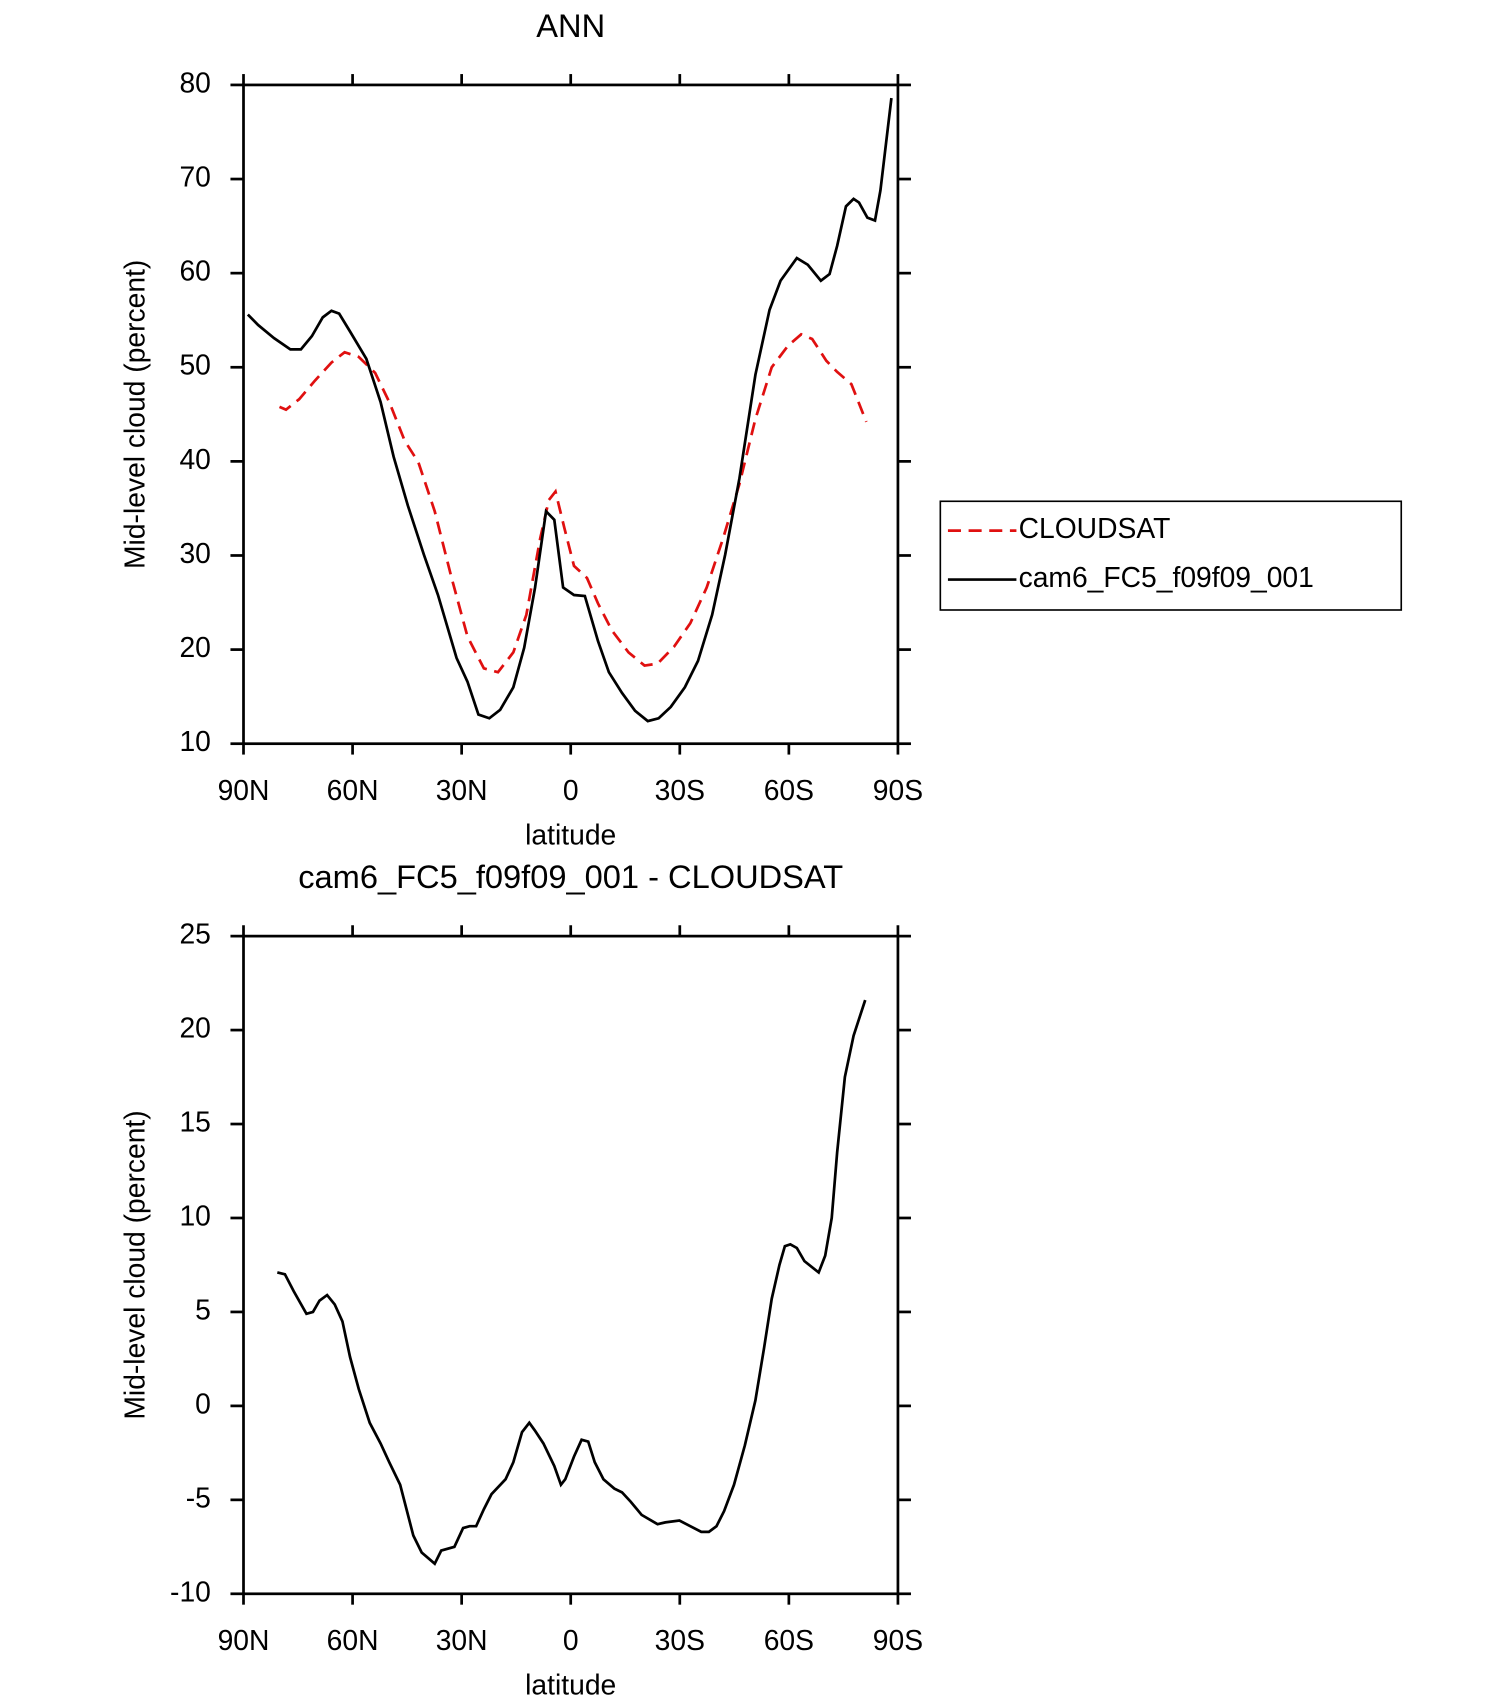  I want to click on y-tick-label: 5, so click(203, 1309).